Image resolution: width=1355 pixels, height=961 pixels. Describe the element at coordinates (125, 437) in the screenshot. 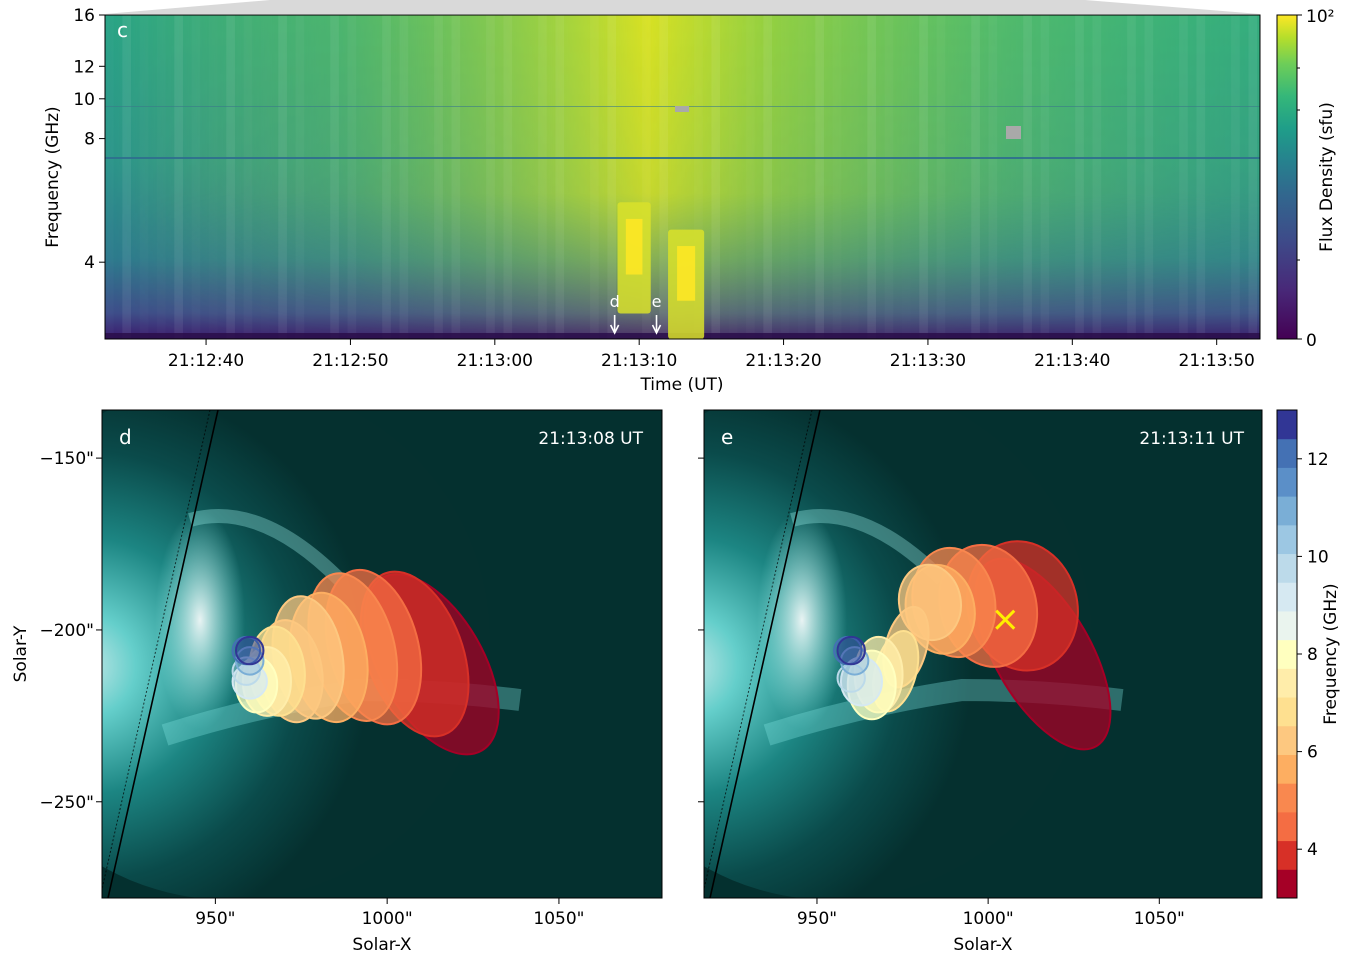

I see `panel-label-d: d` at that location.